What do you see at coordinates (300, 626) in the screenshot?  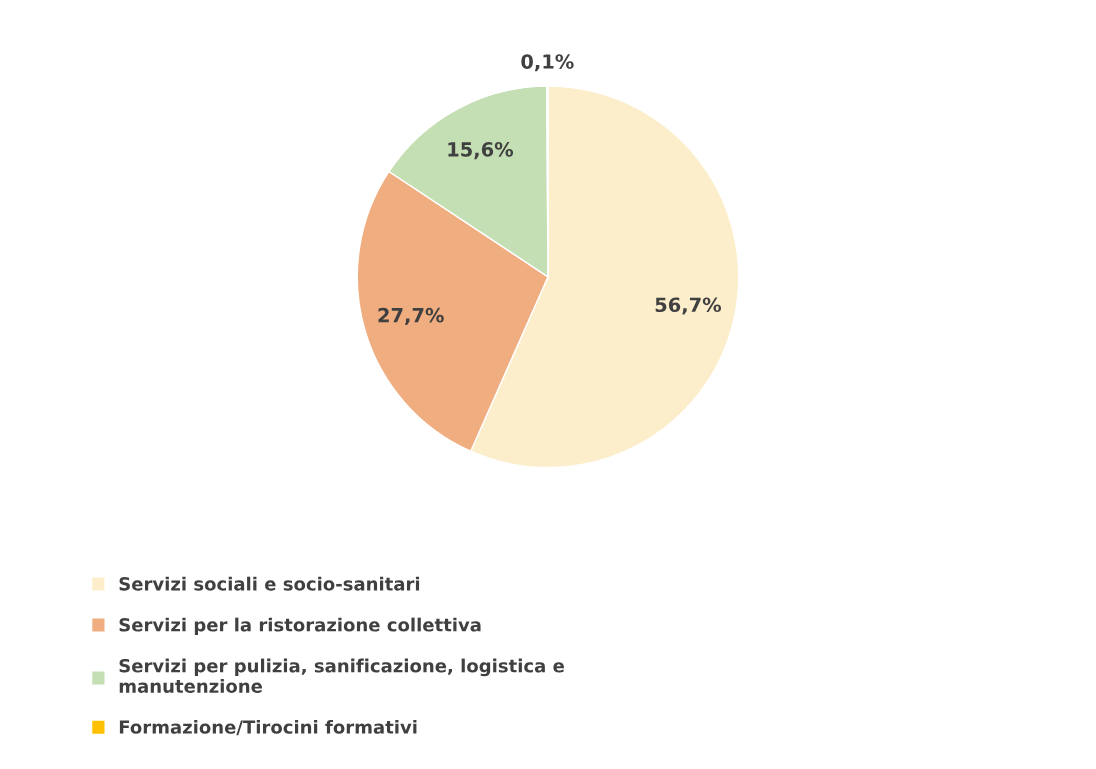 I see `legend-label: Servizi per la ristorazione collettiva` at bounding box center [300, 626].